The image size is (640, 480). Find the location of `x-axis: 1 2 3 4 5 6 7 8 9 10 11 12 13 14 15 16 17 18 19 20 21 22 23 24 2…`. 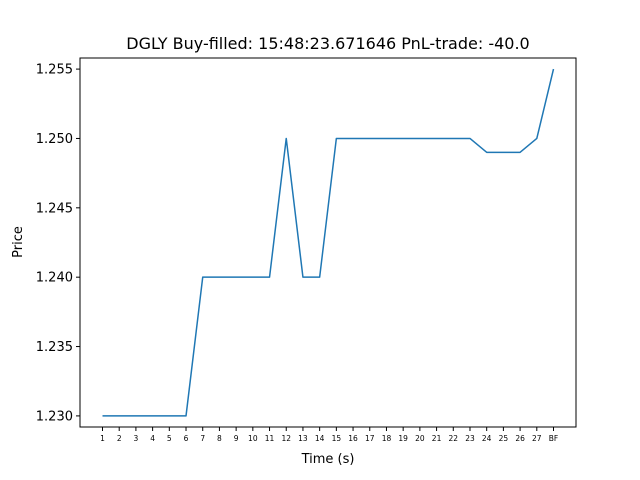

x-axis: 1 2 3 4 5 6 7 8 9 10 11 12 13 14 15 16 17 18 19 20 21 22 23 24 2… is located at coordinates (329, 435).